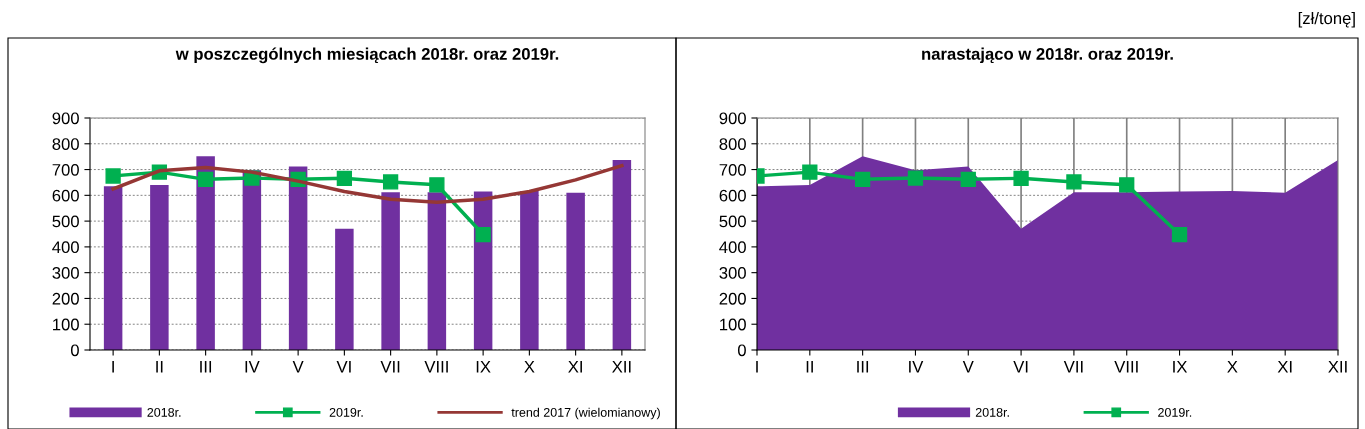  I want to click on legend-label: trend 2017 (wielomianowy), so click(585, 413).